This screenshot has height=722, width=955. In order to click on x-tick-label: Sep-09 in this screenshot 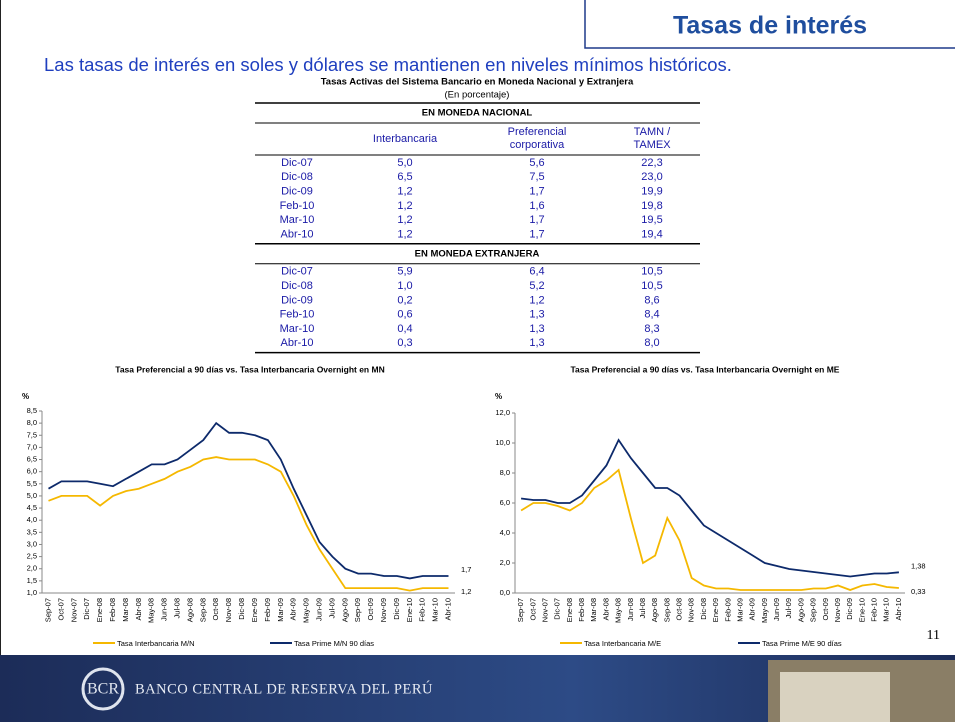, I will do `click(813, 610)`.